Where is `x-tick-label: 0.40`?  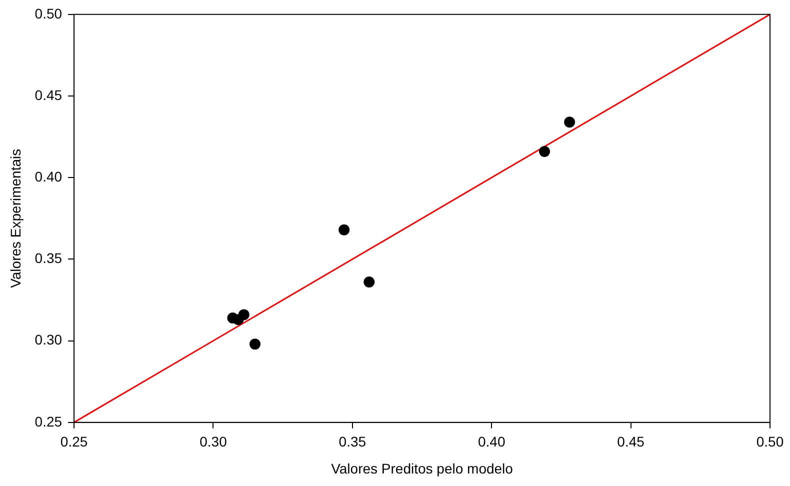 x-tick-label: 0.40 is located at coordinates (492, 442).